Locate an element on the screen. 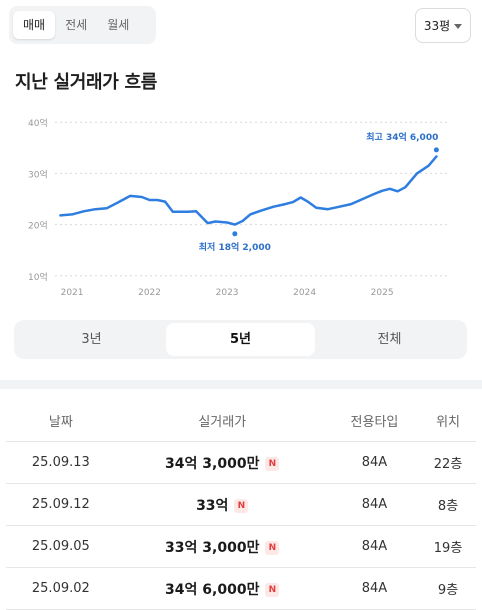 This screenshot has height=610, width=482. header-price: 실거래가 is located at coordinates (222, 420).